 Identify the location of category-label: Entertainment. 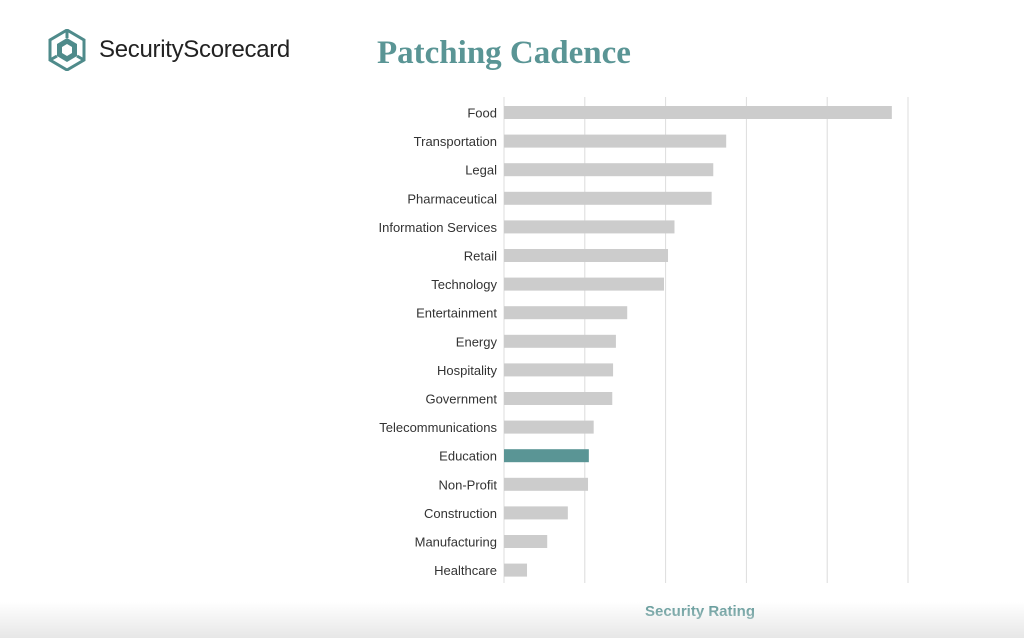
(456, 313).